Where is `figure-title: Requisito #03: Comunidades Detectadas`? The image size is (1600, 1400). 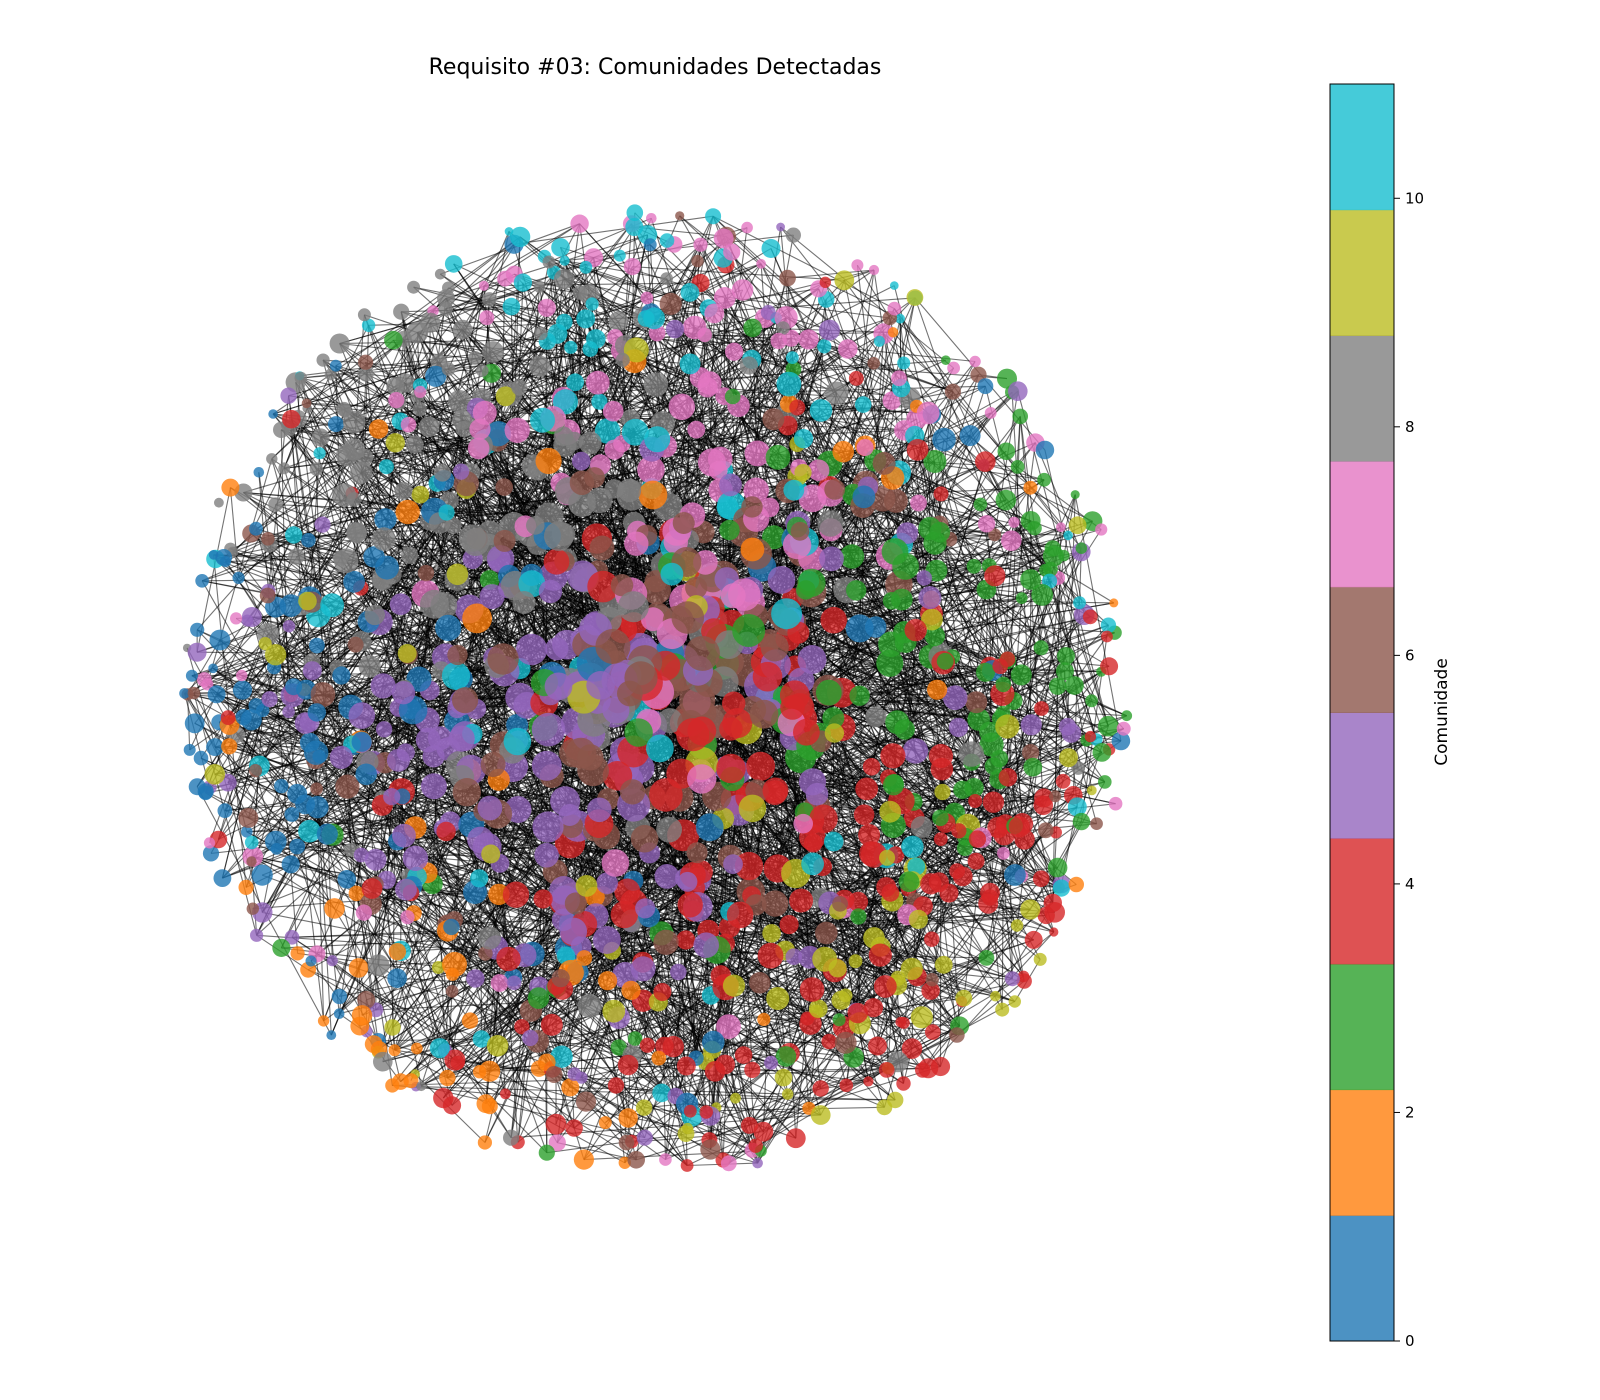 figure-title: Requisito #03: Comunidades Detectadas is located at coordinates (655, 67).